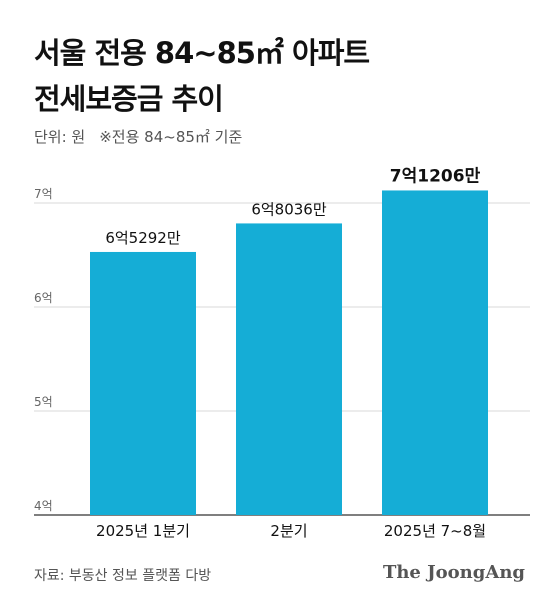  Describe the element at coordinates (43, 298) in the screenshot. I see `y-tick-label: 6억` at that location.